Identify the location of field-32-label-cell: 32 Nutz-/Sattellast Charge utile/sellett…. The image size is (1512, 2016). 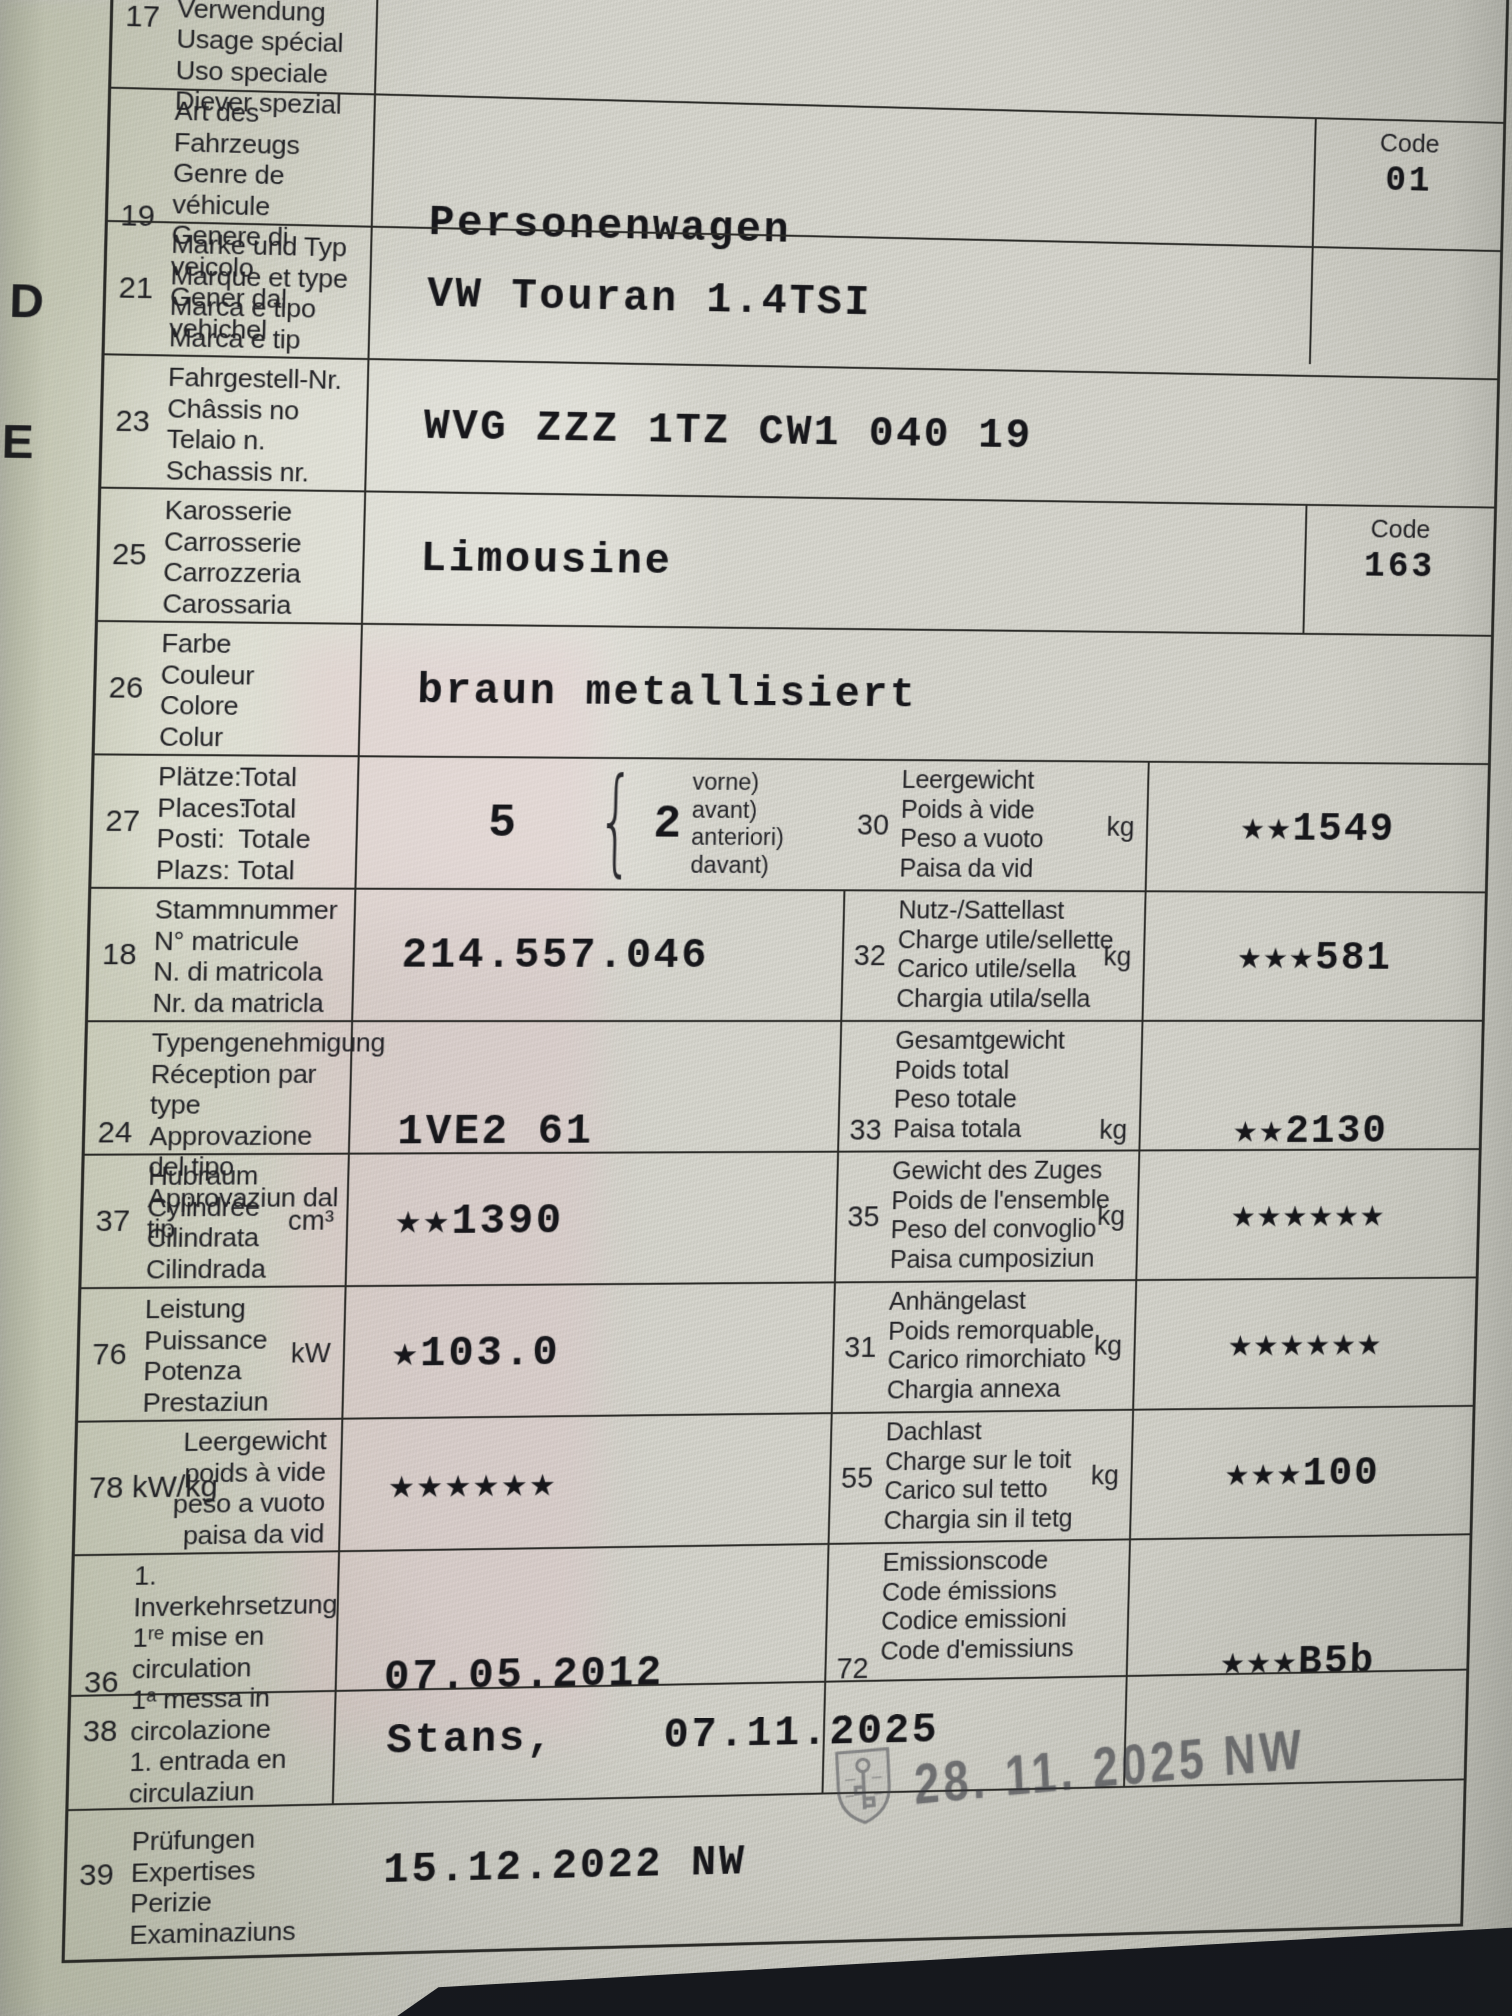
(994, 955).